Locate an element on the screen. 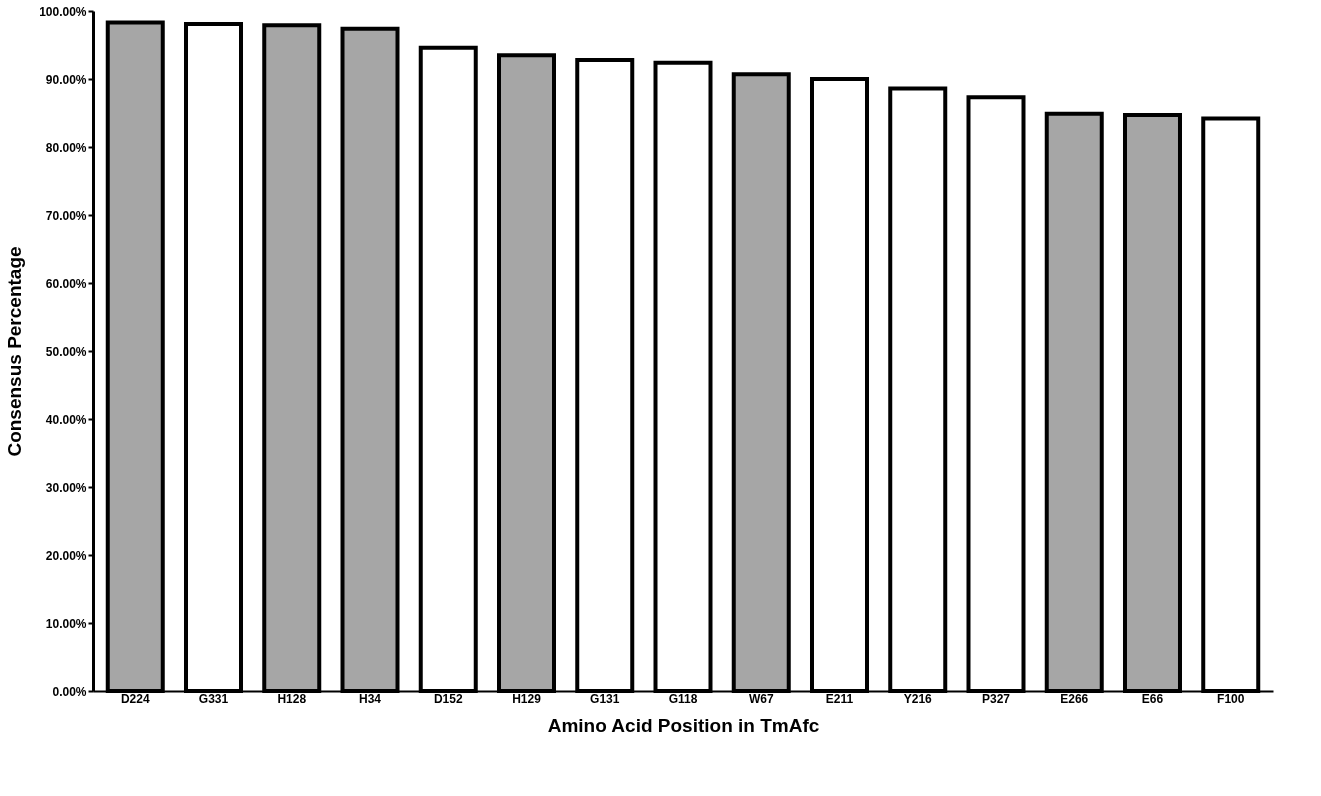 Image resolution: width=1321 pixels, height=796 pixels. x-tick-label: F100 is located at coordinates (1231, 698).